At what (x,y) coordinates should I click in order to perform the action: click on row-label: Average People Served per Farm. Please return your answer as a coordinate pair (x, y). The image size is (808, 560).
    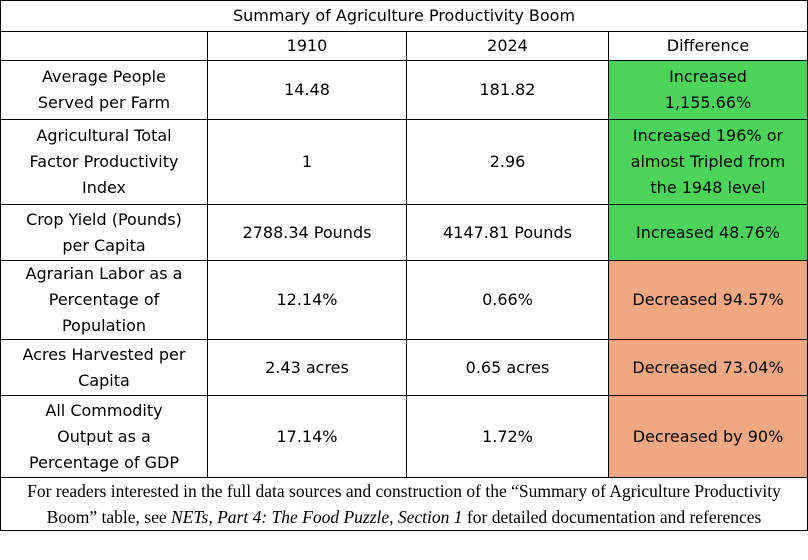
    Looking at the image, I should click on (104, 90).